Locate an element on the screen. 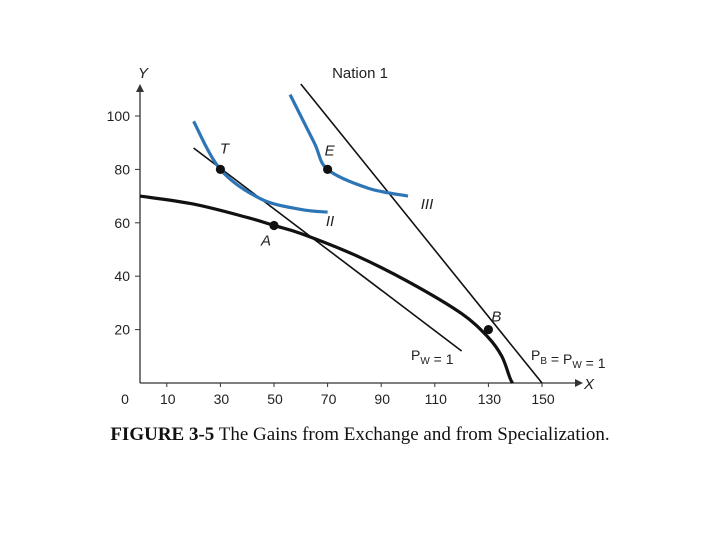  x-tick-label: 50 is located at coordinates (275, 399).